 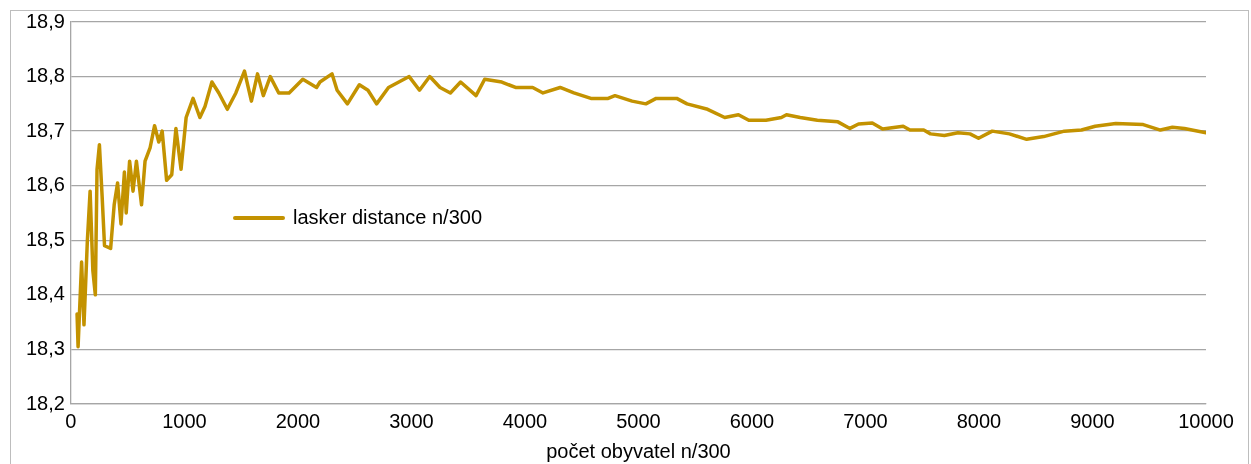 What do you see at coordinates (388, 217) in the screenshot?
I see `legend-label: lasker distance n/300` at bounding box center [388, 217].